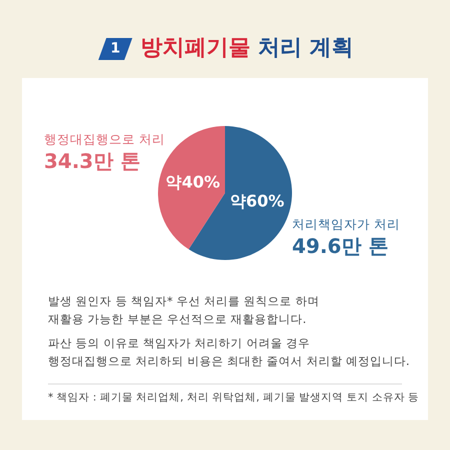 This screenshot has height=450, width=450. What do you see at coordinates (179, 343) in the screenshot?
I see `text: 파산 등의 이유로 책임자가 처리하기 어려울 경우` at bounding box center [179, 343].